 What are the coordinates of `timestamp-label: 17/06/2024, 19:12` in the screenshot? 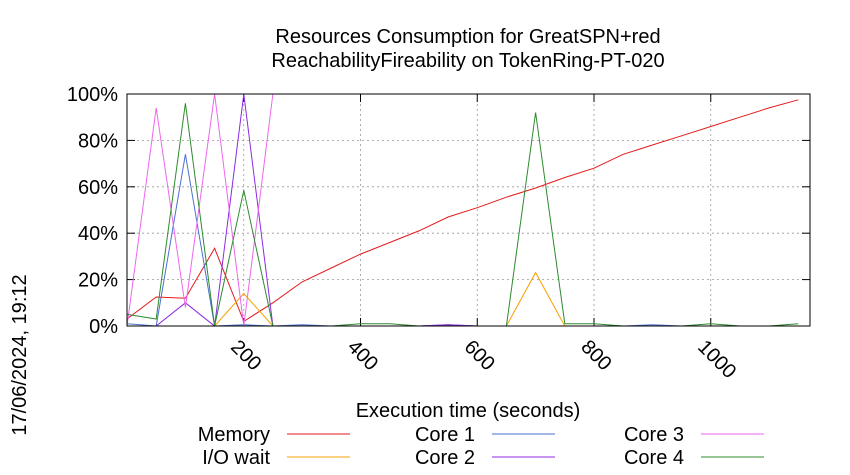 It's located at (20, 354).